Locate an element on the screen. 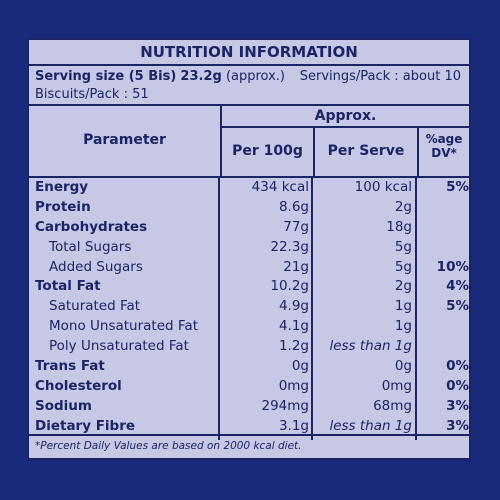  nutrient-row: Dietary Fibre 3.1g less than 1g 3% is located at coordinates (249, 427).